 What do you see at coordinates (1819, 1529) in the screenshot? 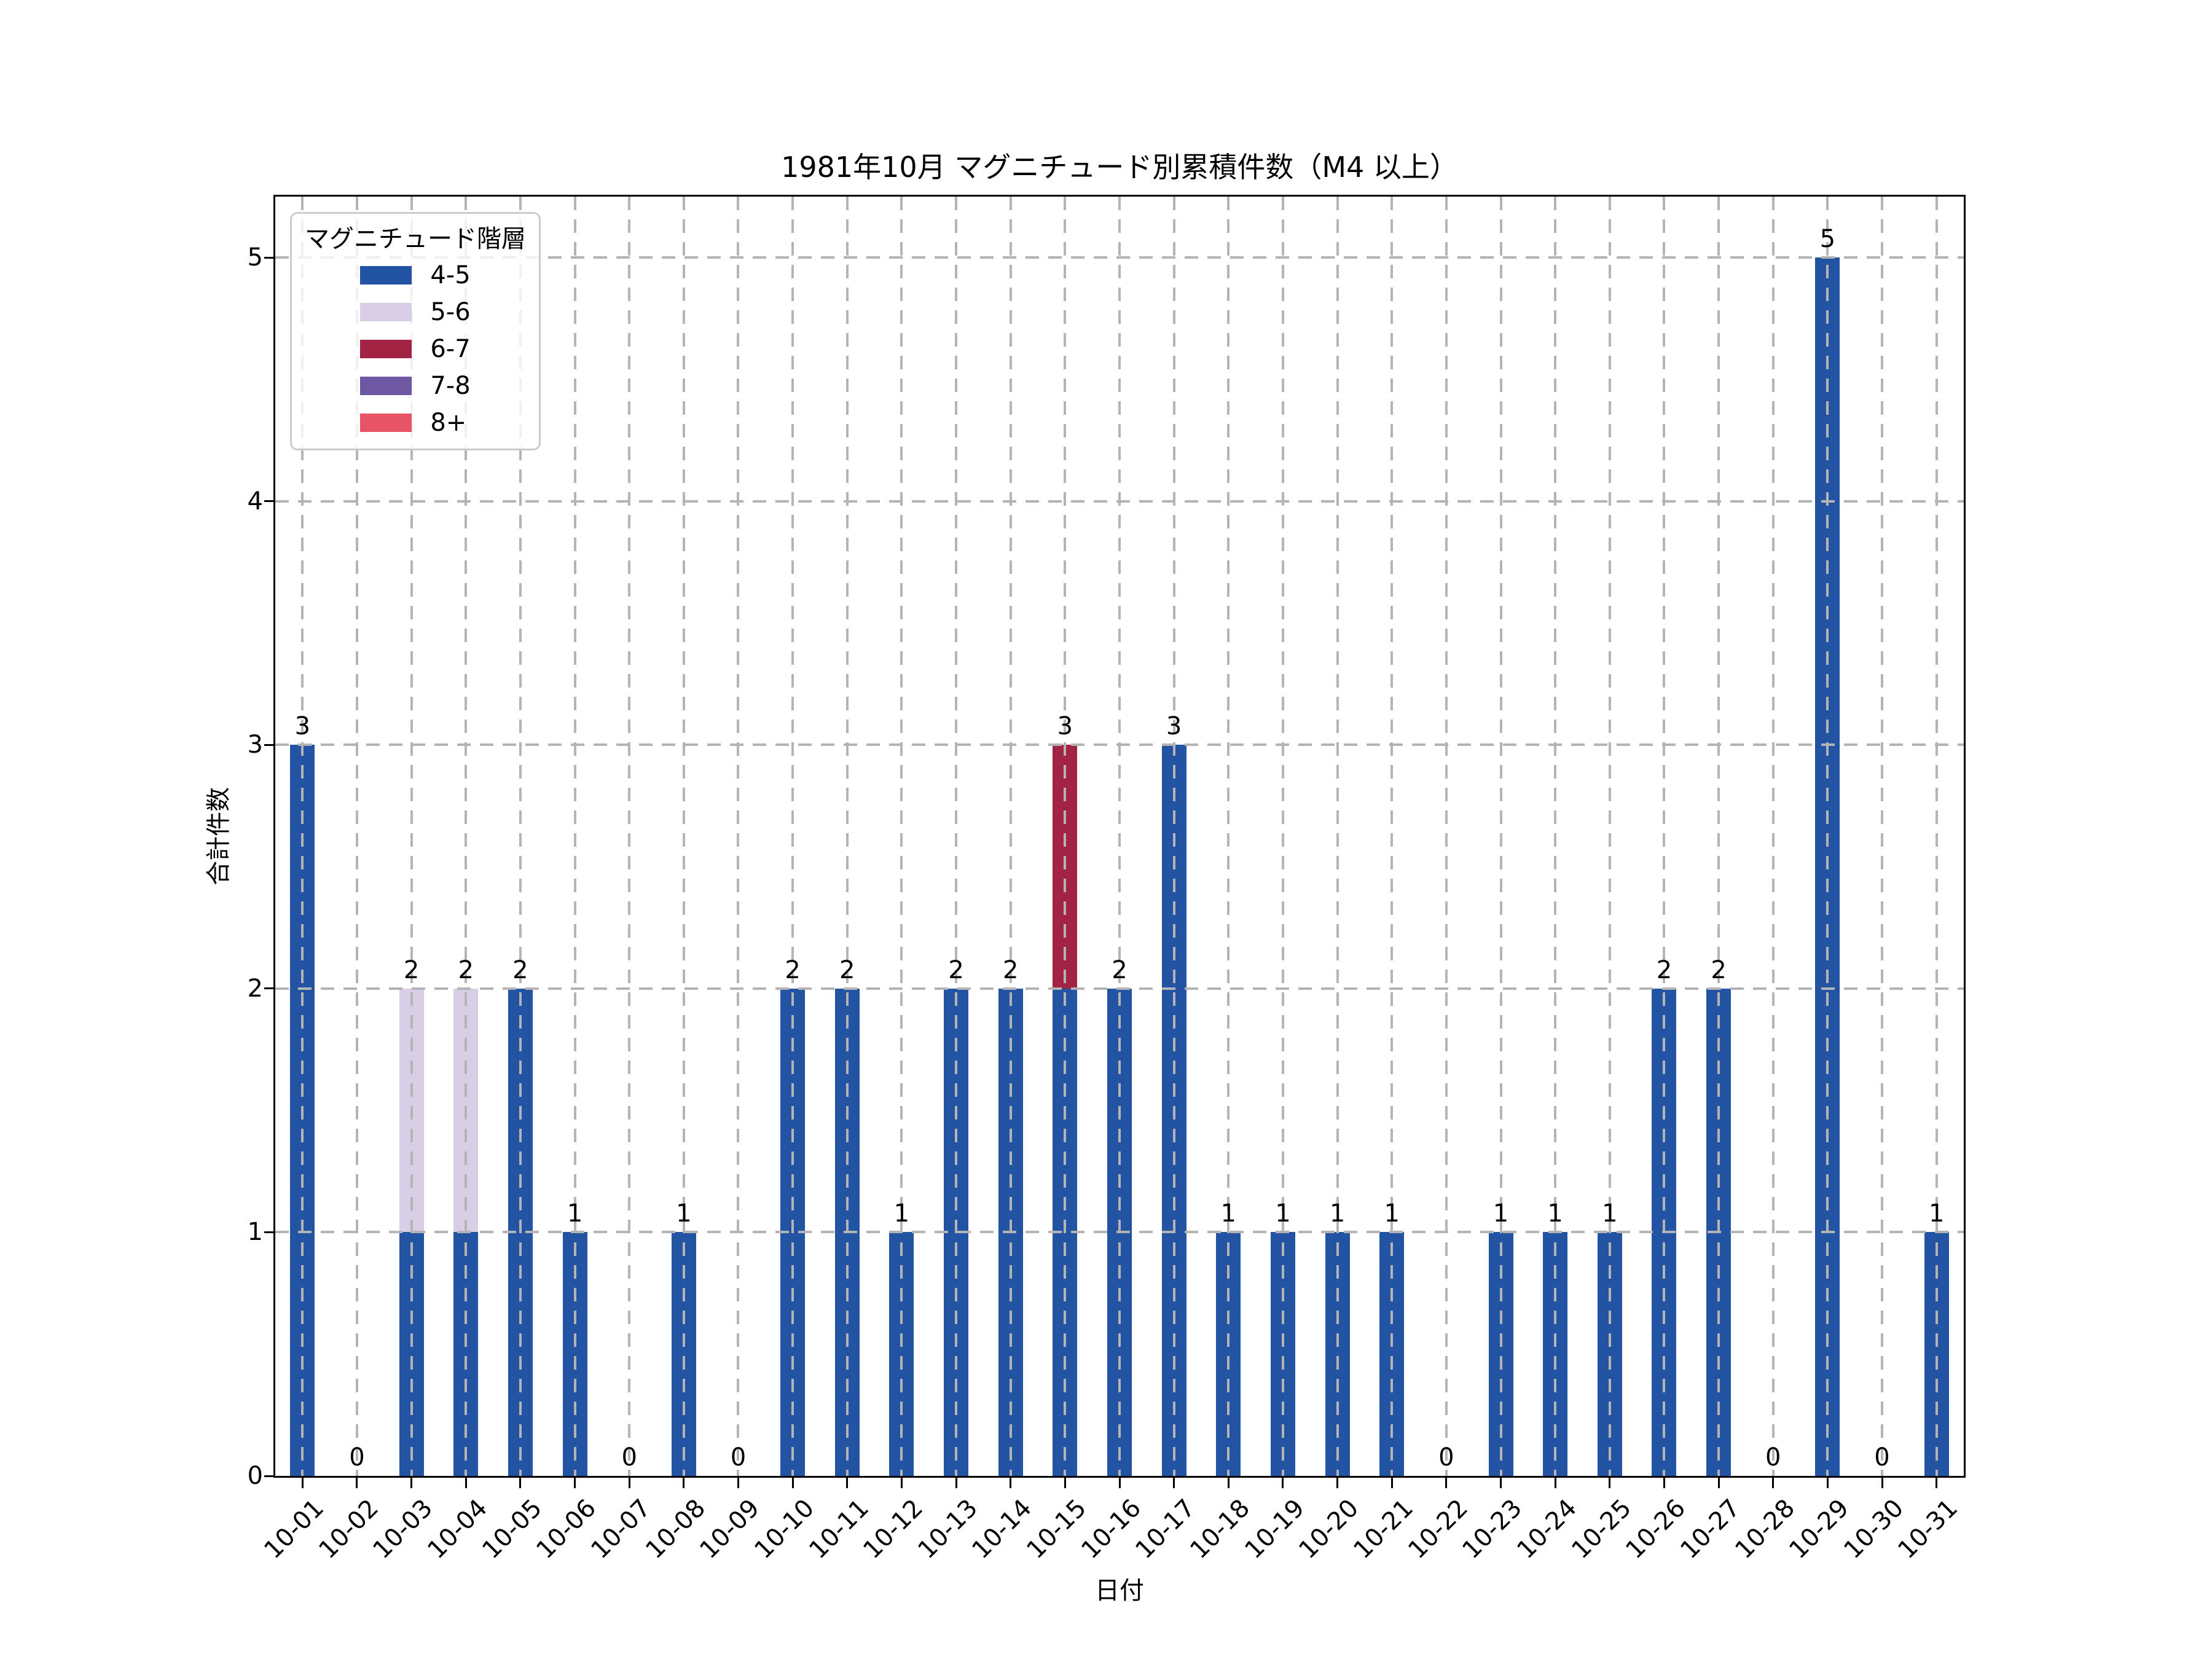
I see `x-tick-label: 10-29` at bounding box center [1819, 1529].